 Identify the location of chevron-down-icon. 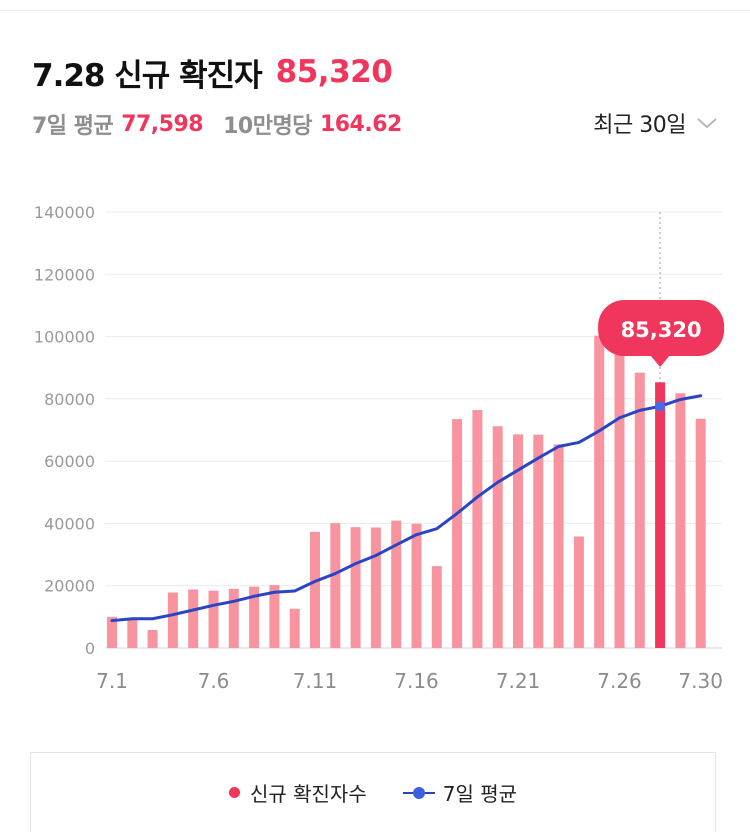
(707, 123).